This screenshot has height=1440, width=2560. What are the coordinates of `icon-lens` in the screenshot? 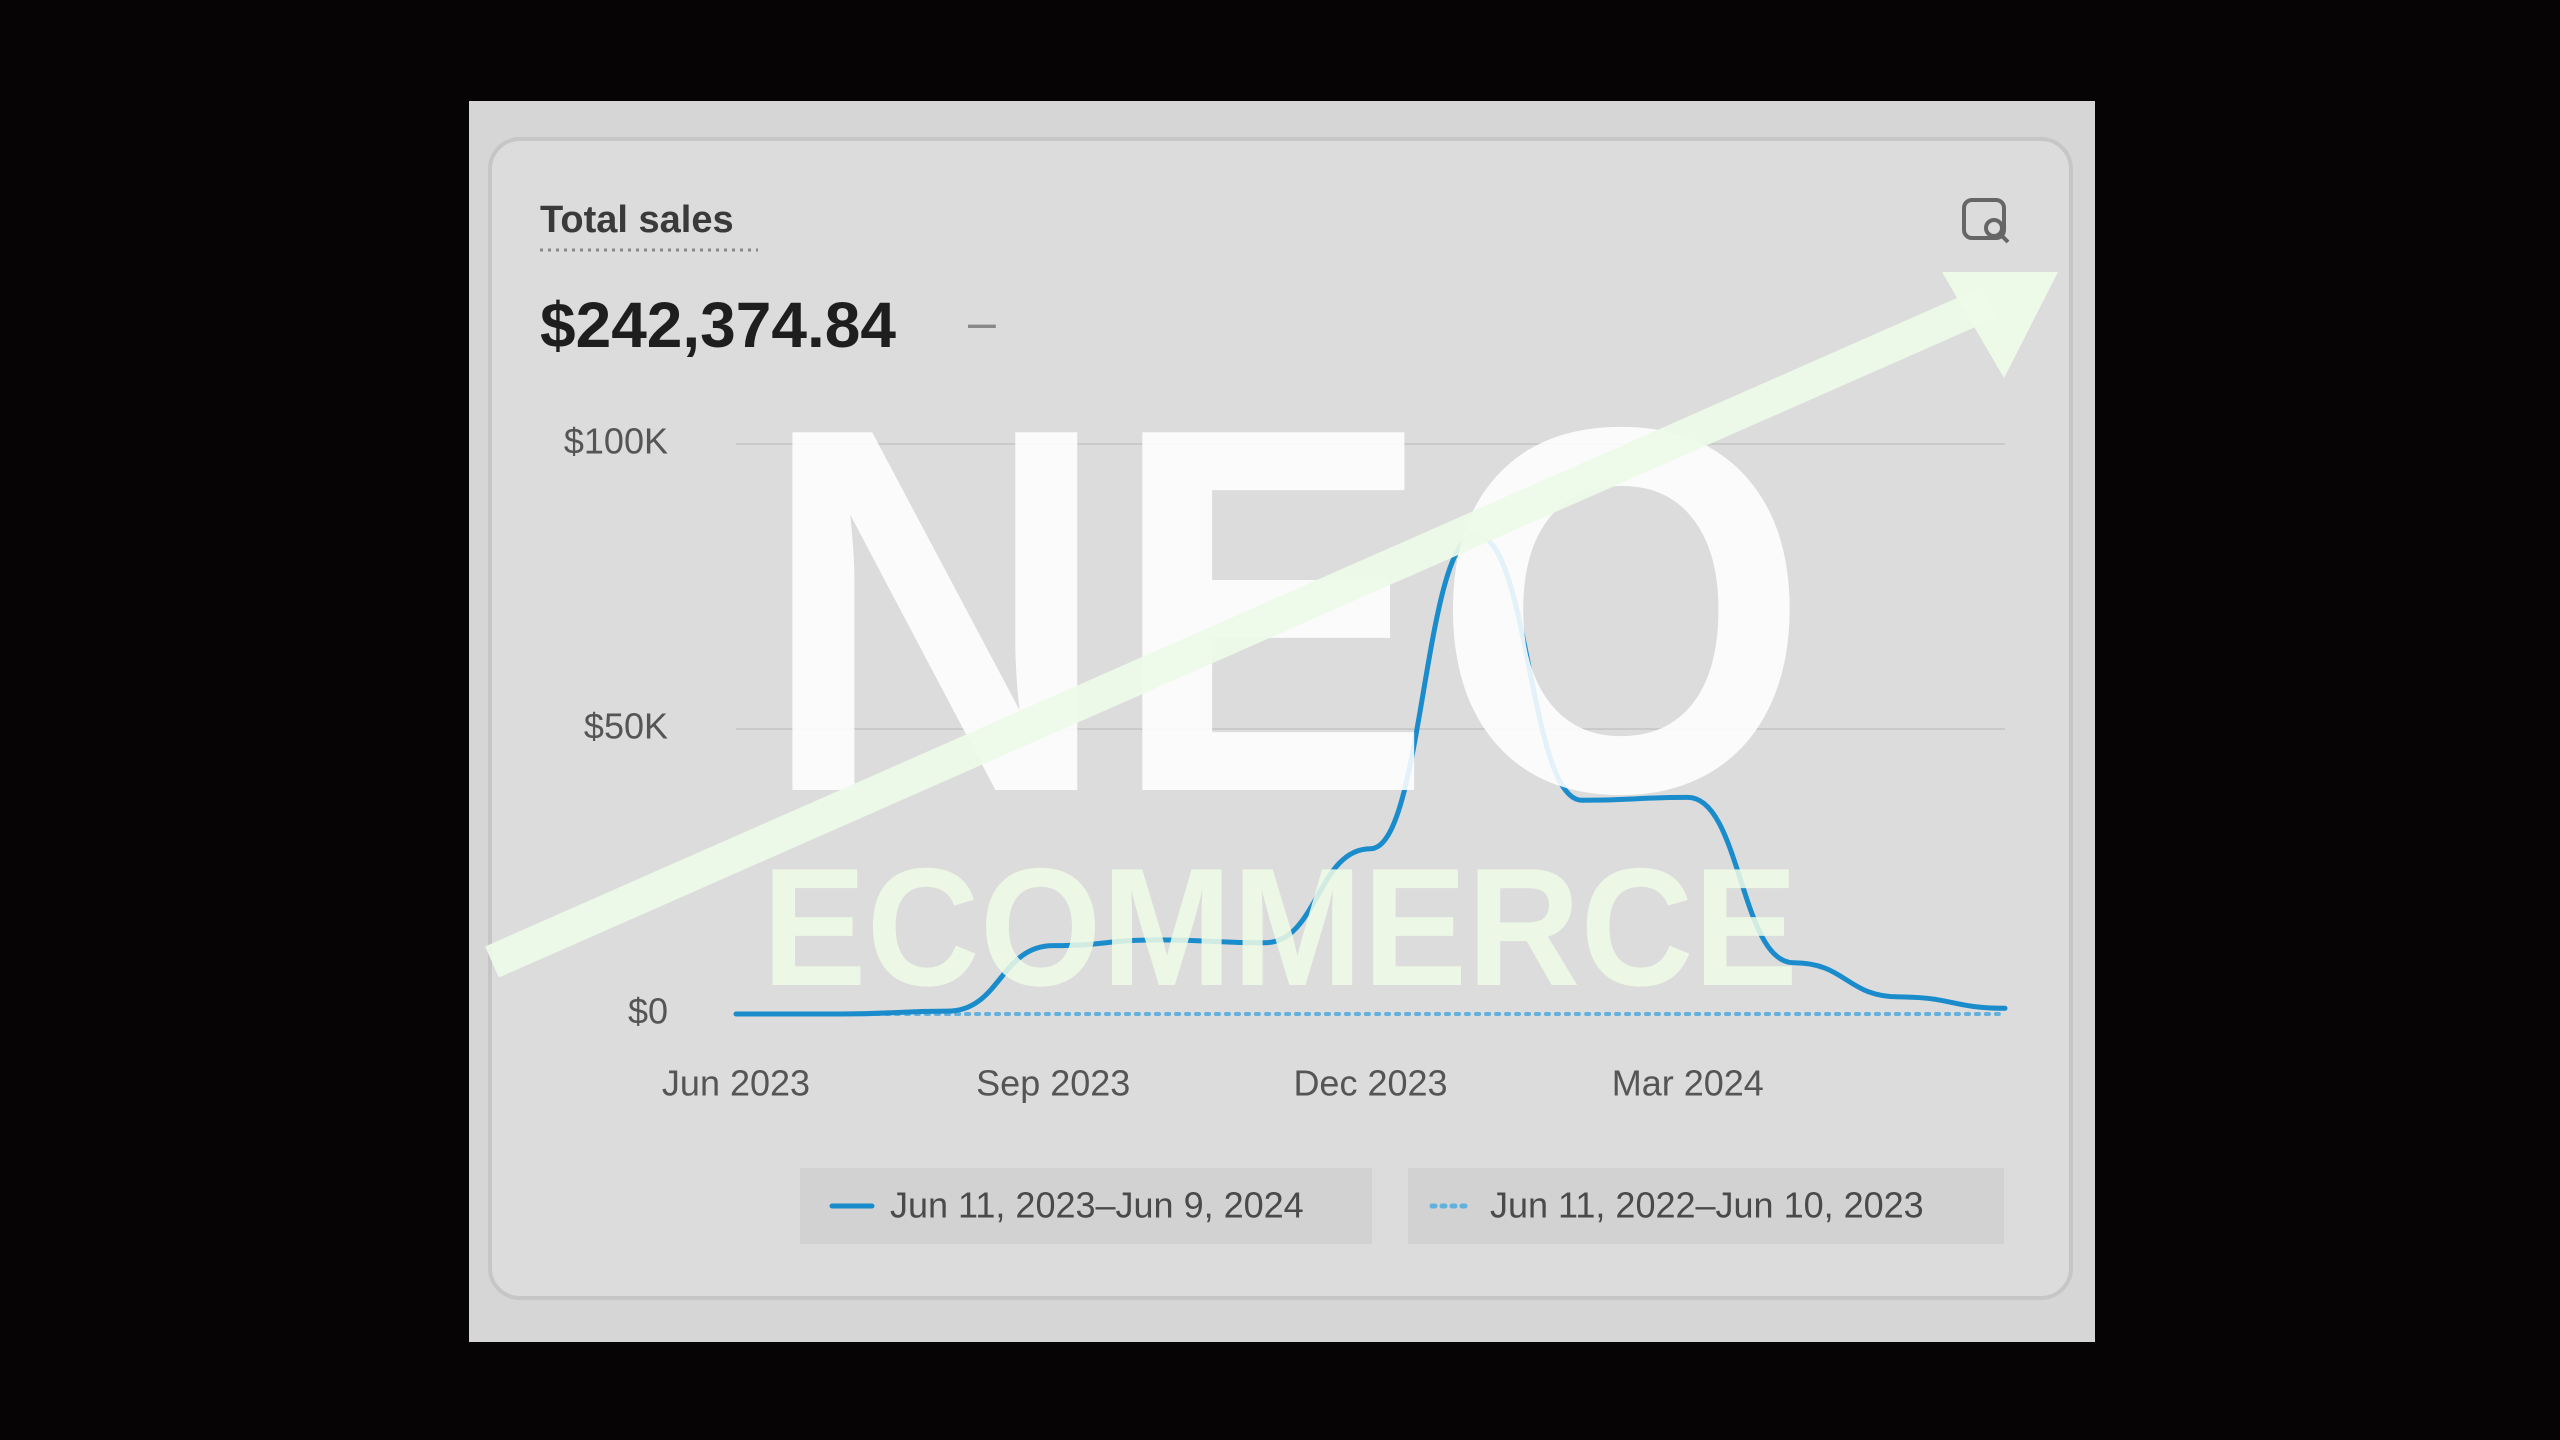 It's located at (1994, 228).